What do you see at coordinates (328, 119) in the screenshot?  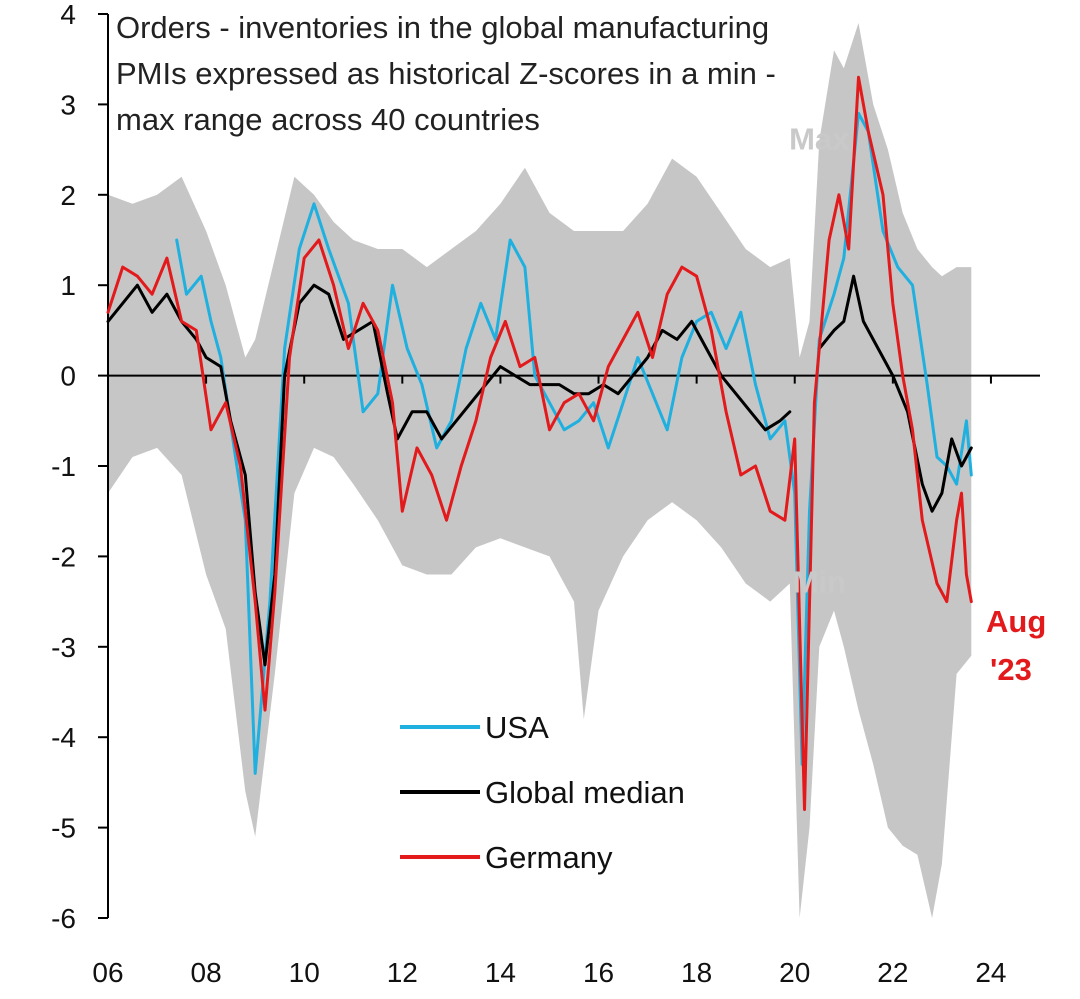 I see `title-line-3: max range across 40 countries` at bounding box center [328, 119].